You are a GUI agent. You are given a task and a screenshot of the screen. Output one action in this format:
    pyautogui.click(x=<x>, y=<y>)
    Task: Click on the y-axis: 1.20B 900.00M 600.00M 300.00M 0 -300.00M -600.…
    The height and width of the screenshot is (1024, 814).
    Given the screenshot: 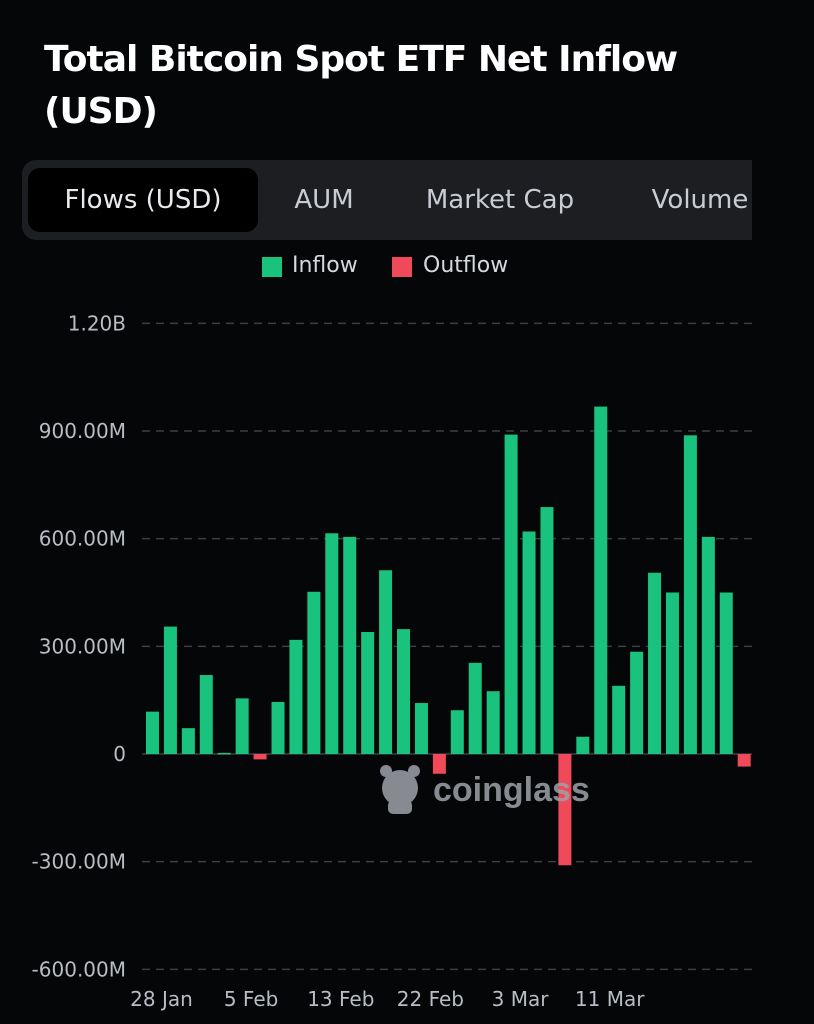 What is the action you would take?
    pyautogui.click(x=79, y=646)
    